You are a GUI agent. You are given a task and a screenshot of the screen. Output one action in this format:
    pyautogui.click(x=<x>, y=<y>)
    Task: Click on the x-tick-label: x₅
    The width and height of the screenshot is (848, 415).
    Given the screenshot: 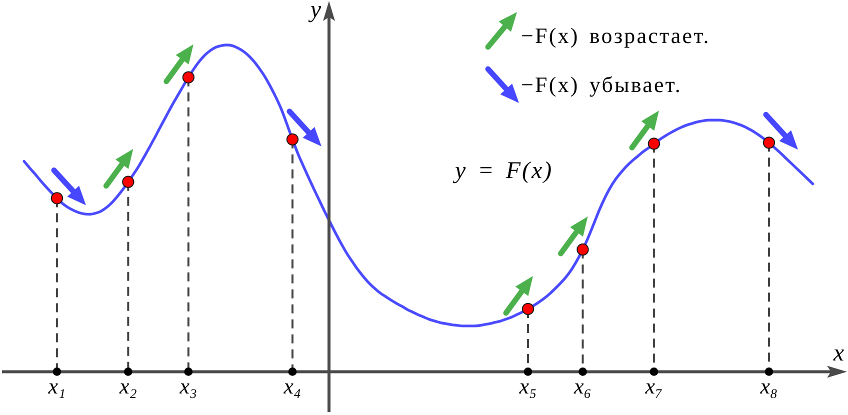 What is the action you would take?
    pyautogui.click(x=527, y=386)
    